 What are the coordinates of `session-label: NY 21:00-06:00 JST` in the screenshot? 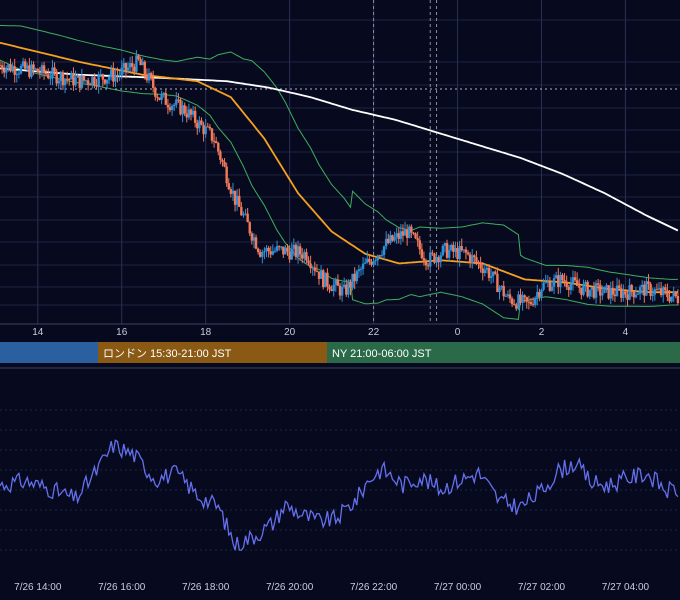 It's located at (382, 354).